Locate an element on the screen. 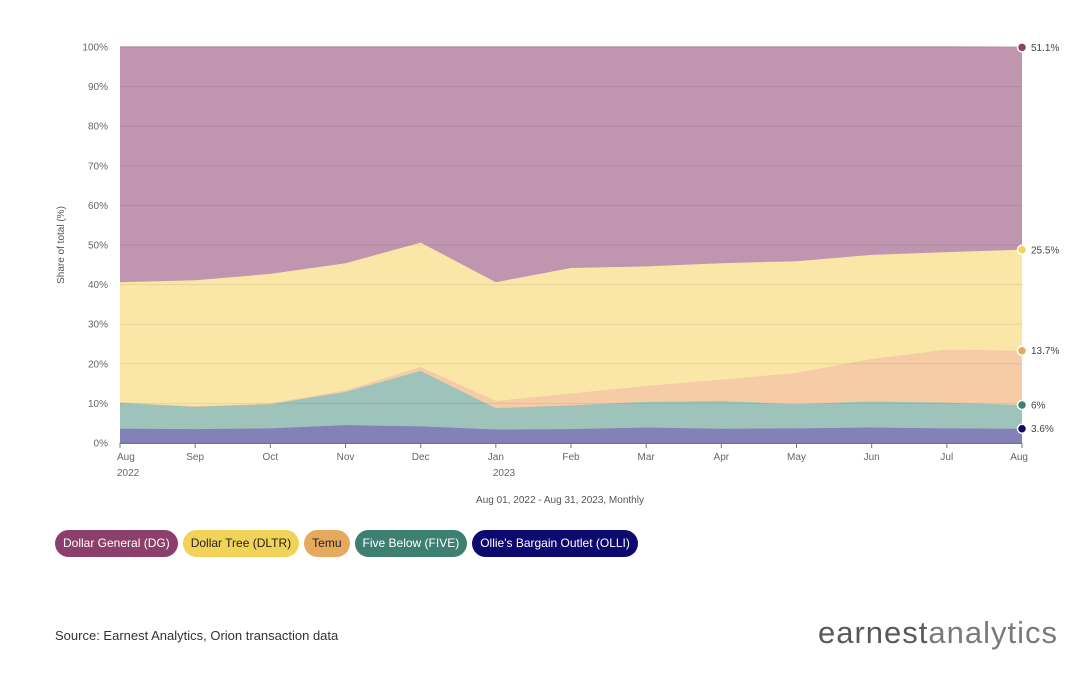 The image size is (1080, 682). y-tick-label: 20% is located at coordinates (98, 364).